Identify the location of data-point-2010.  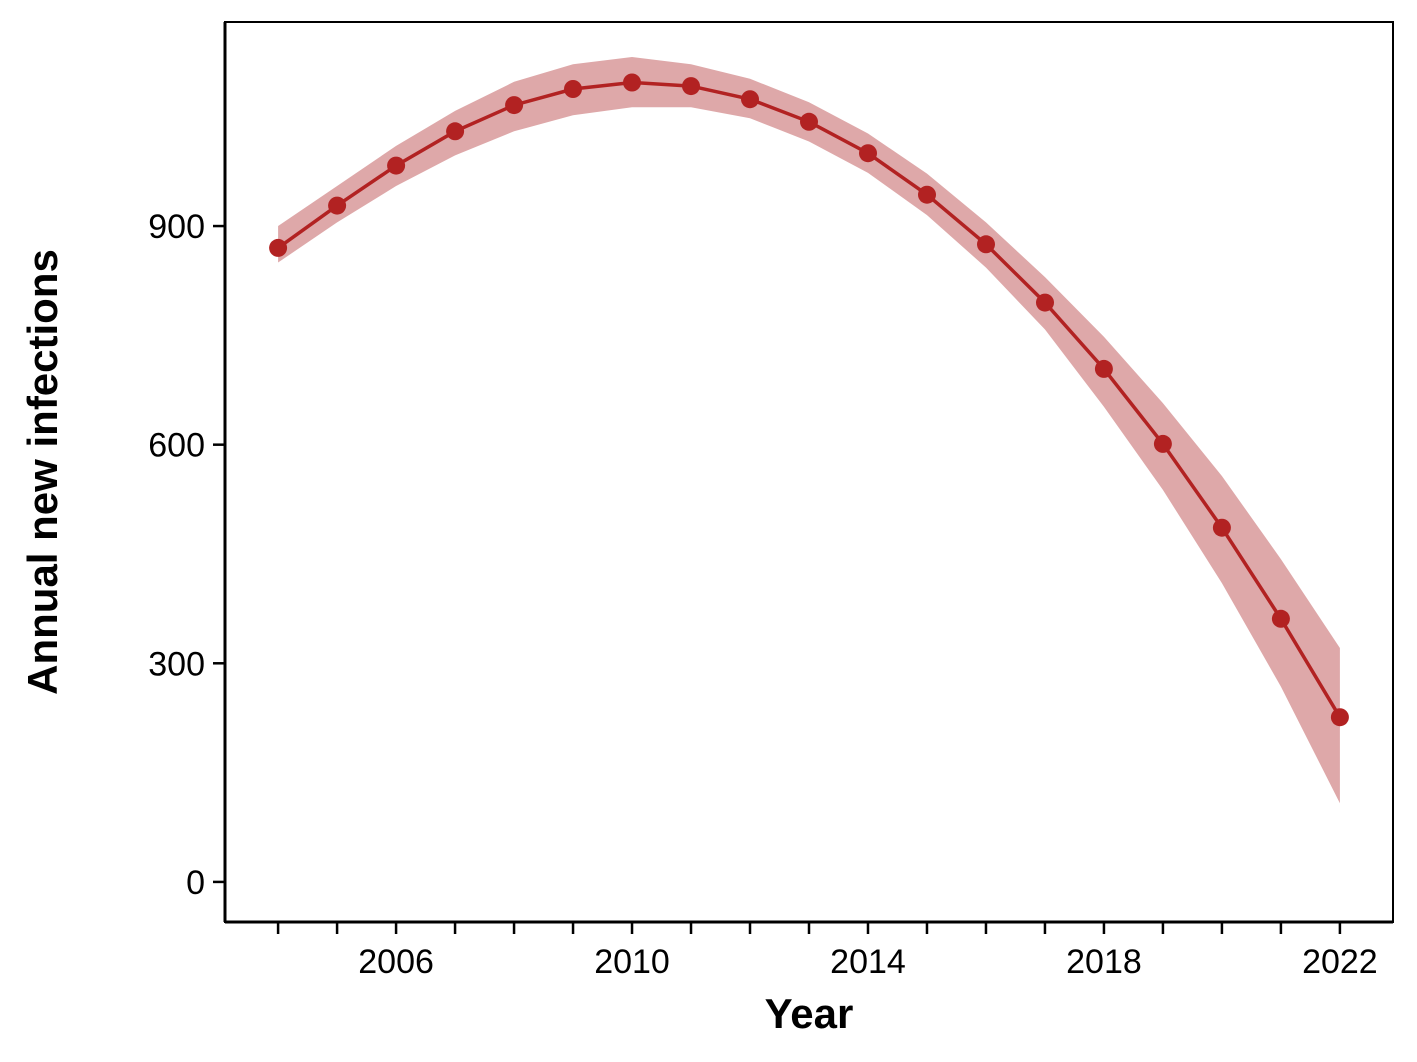
(632, 82).